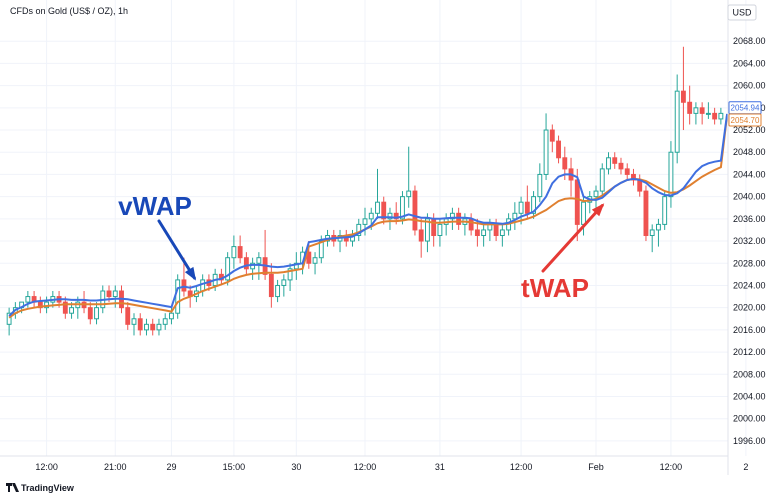 Image resolution: width=768 pixels, height=497 pixels. I want to click on price-tick-label: 2036.00, so click(749, 219).